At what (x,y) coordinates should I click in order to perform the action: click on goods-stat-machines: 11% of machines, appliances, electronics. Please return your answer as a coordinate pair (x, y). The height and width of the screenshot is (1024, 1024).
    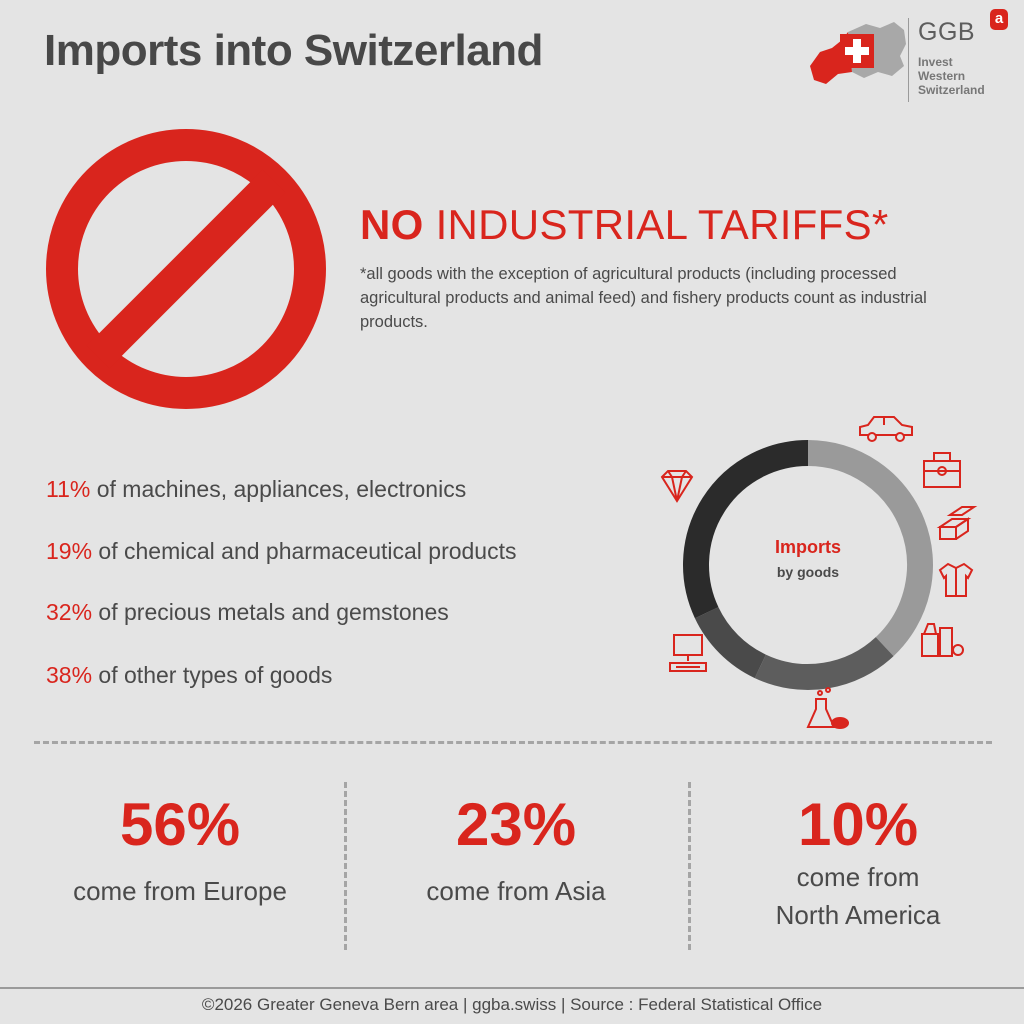
    Looking at the image, I should click on (256, 489).